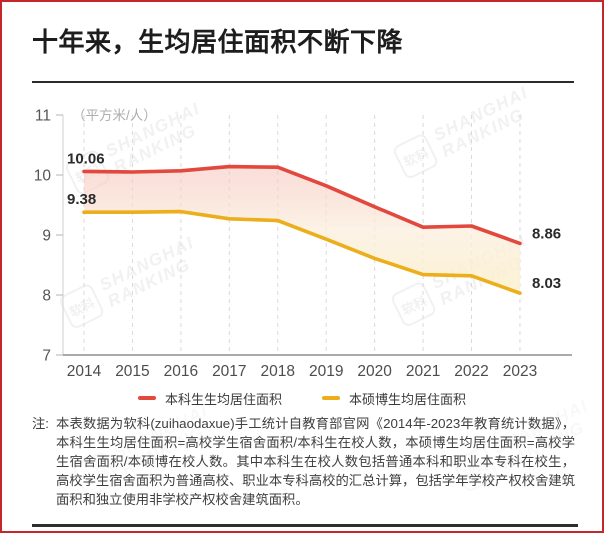 The width and height of the screenshot is (604, 533). I want to click on x-tick-label: 2016, so click(181, 371).